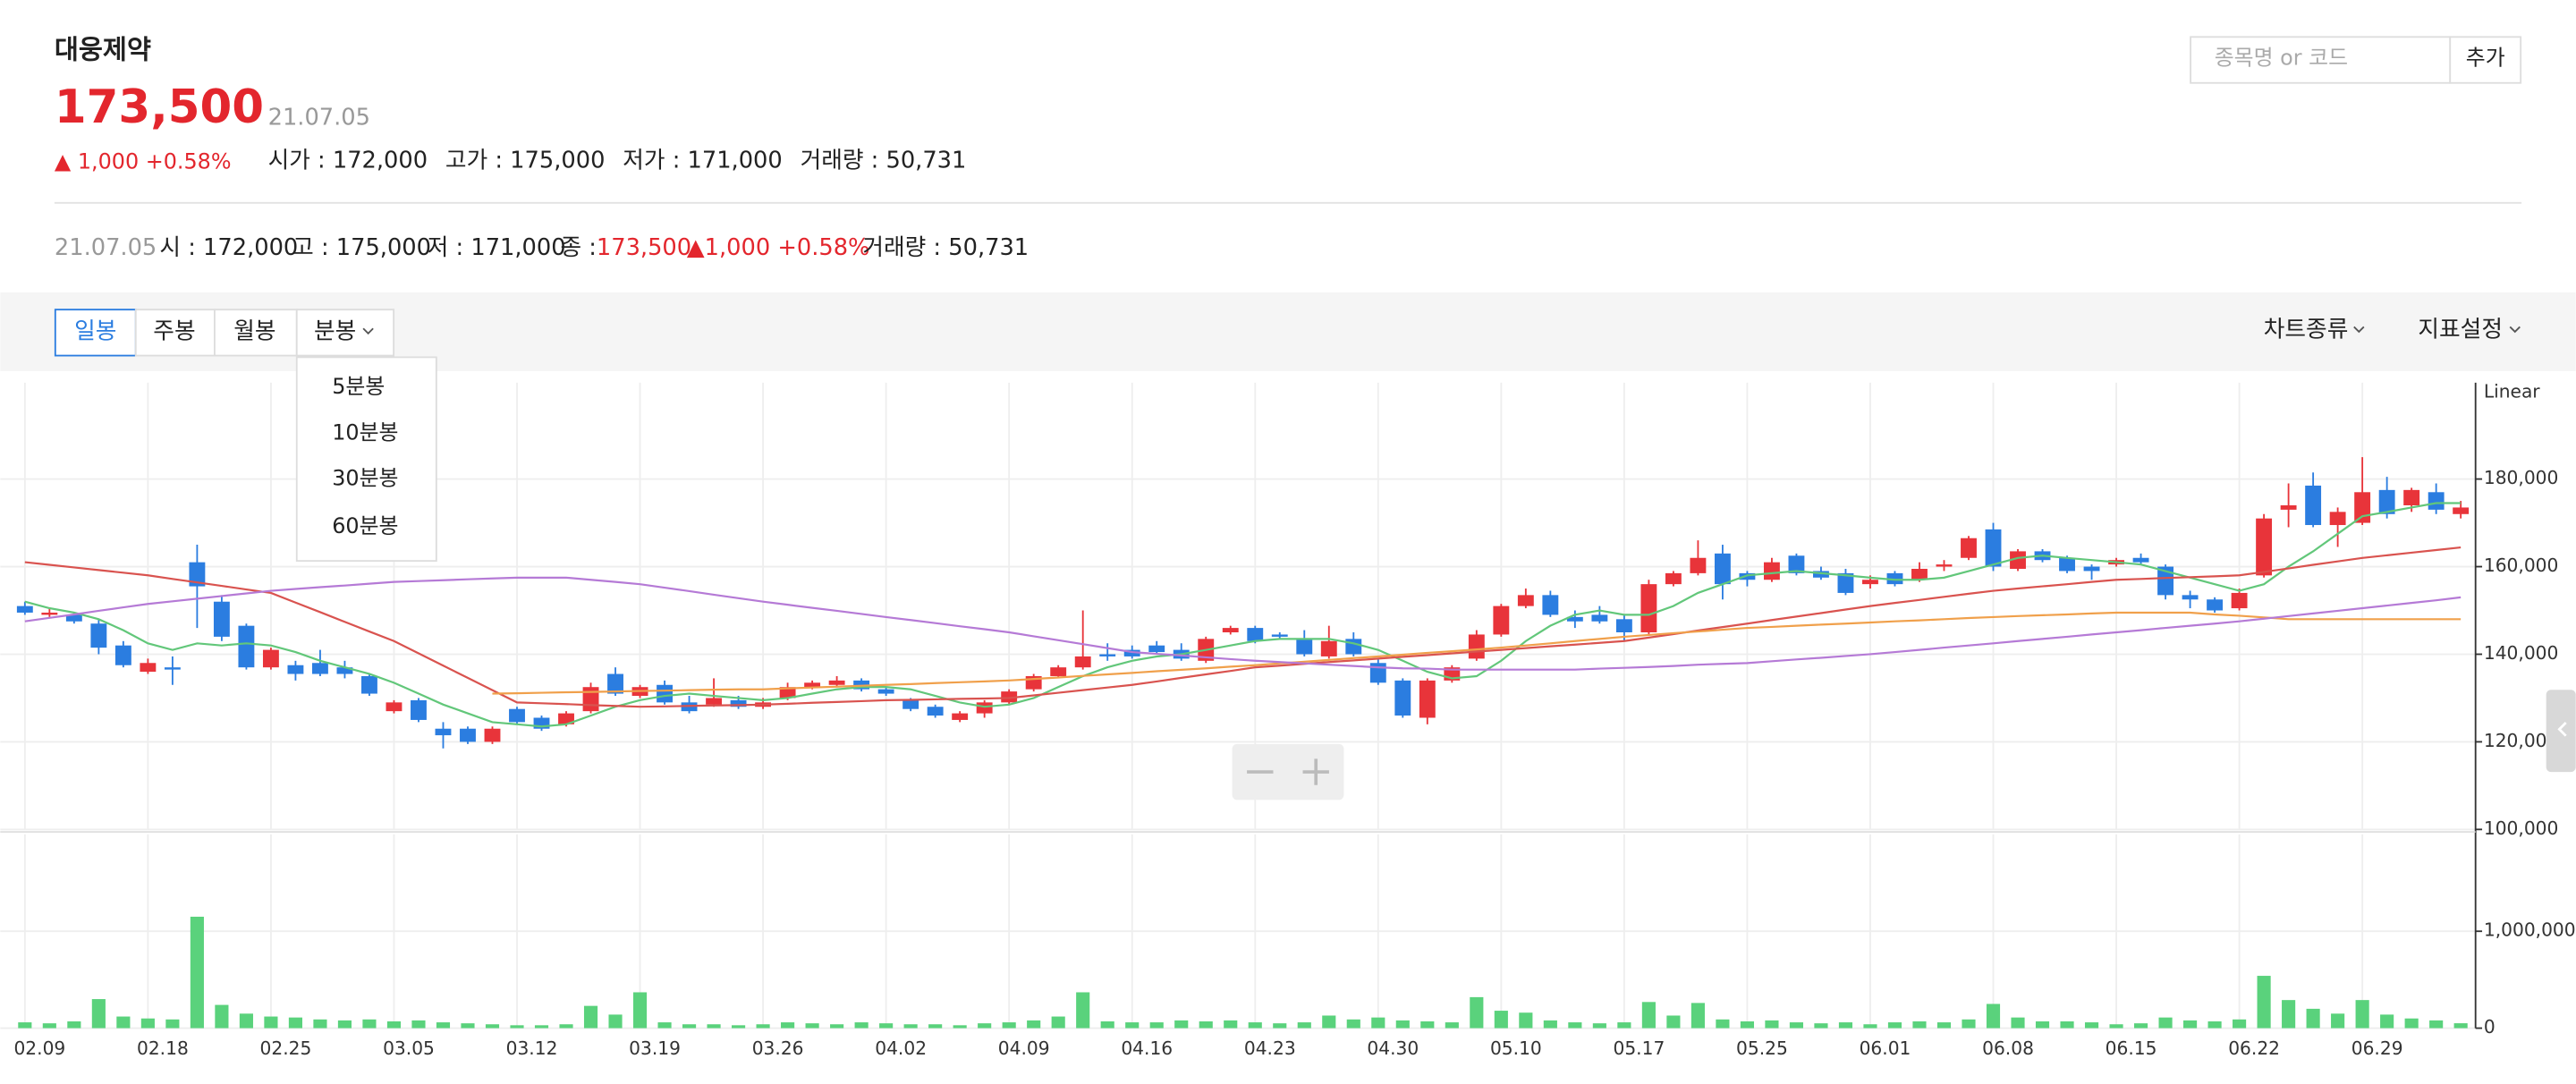  What do you see at coordinates (365, 432) in the screenshot?
I see `dropdown-item: 10분봉` at bounding box center [365, 432].